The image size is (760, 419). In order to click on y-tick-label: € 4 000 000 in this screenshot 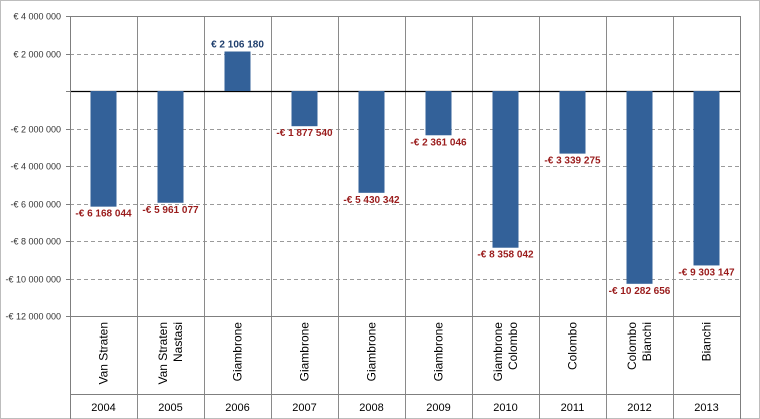, I will do `click(37, 17)`.